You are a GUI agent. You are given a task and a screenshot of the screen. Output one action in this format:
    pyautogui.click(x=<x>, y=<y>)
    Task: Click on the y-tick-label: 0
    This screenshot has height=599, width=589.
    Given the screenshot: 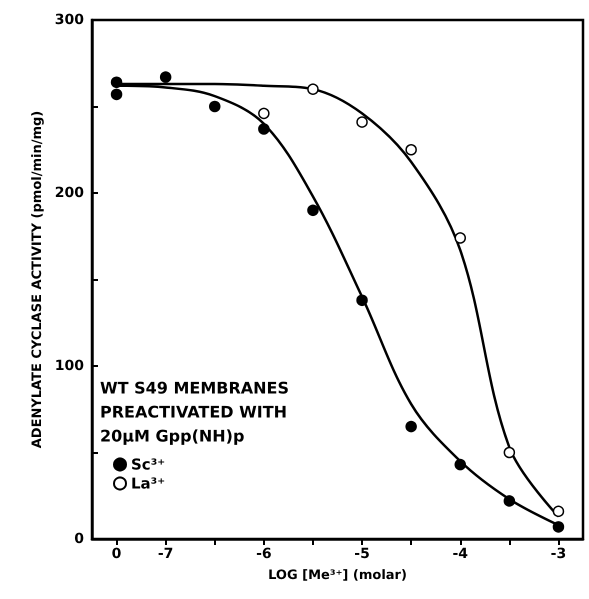 What is the action you would take?
    pyautogui.click(x=79, y=539)
    